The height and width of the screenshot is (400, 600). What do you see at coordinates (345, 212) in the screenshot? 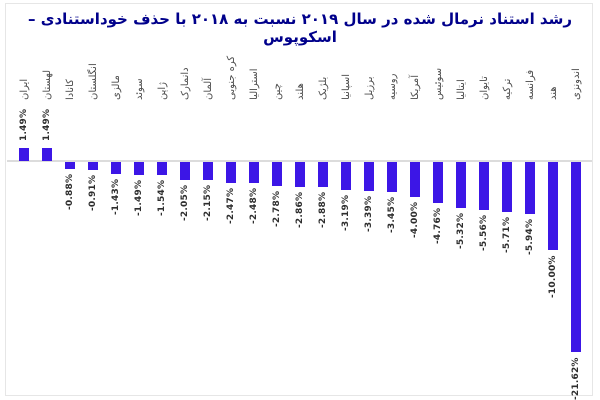
I see `value-label: -3.19%` at bounding box center [345, 212].